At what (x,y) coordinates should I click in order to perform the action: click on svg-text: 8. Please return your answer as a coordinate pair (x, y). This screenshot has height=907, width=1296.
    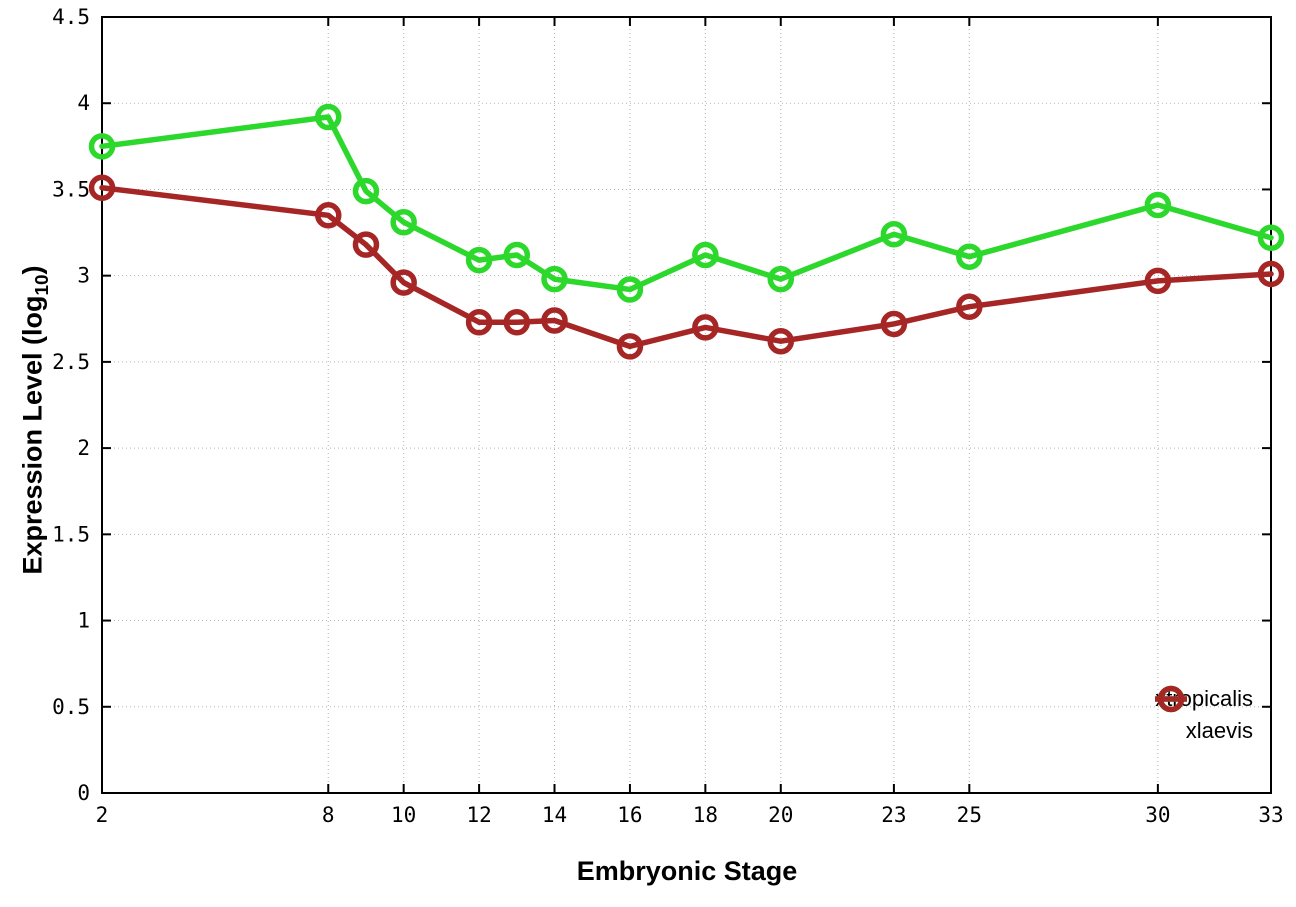
    Looking at the image, I should click on (328, 815).